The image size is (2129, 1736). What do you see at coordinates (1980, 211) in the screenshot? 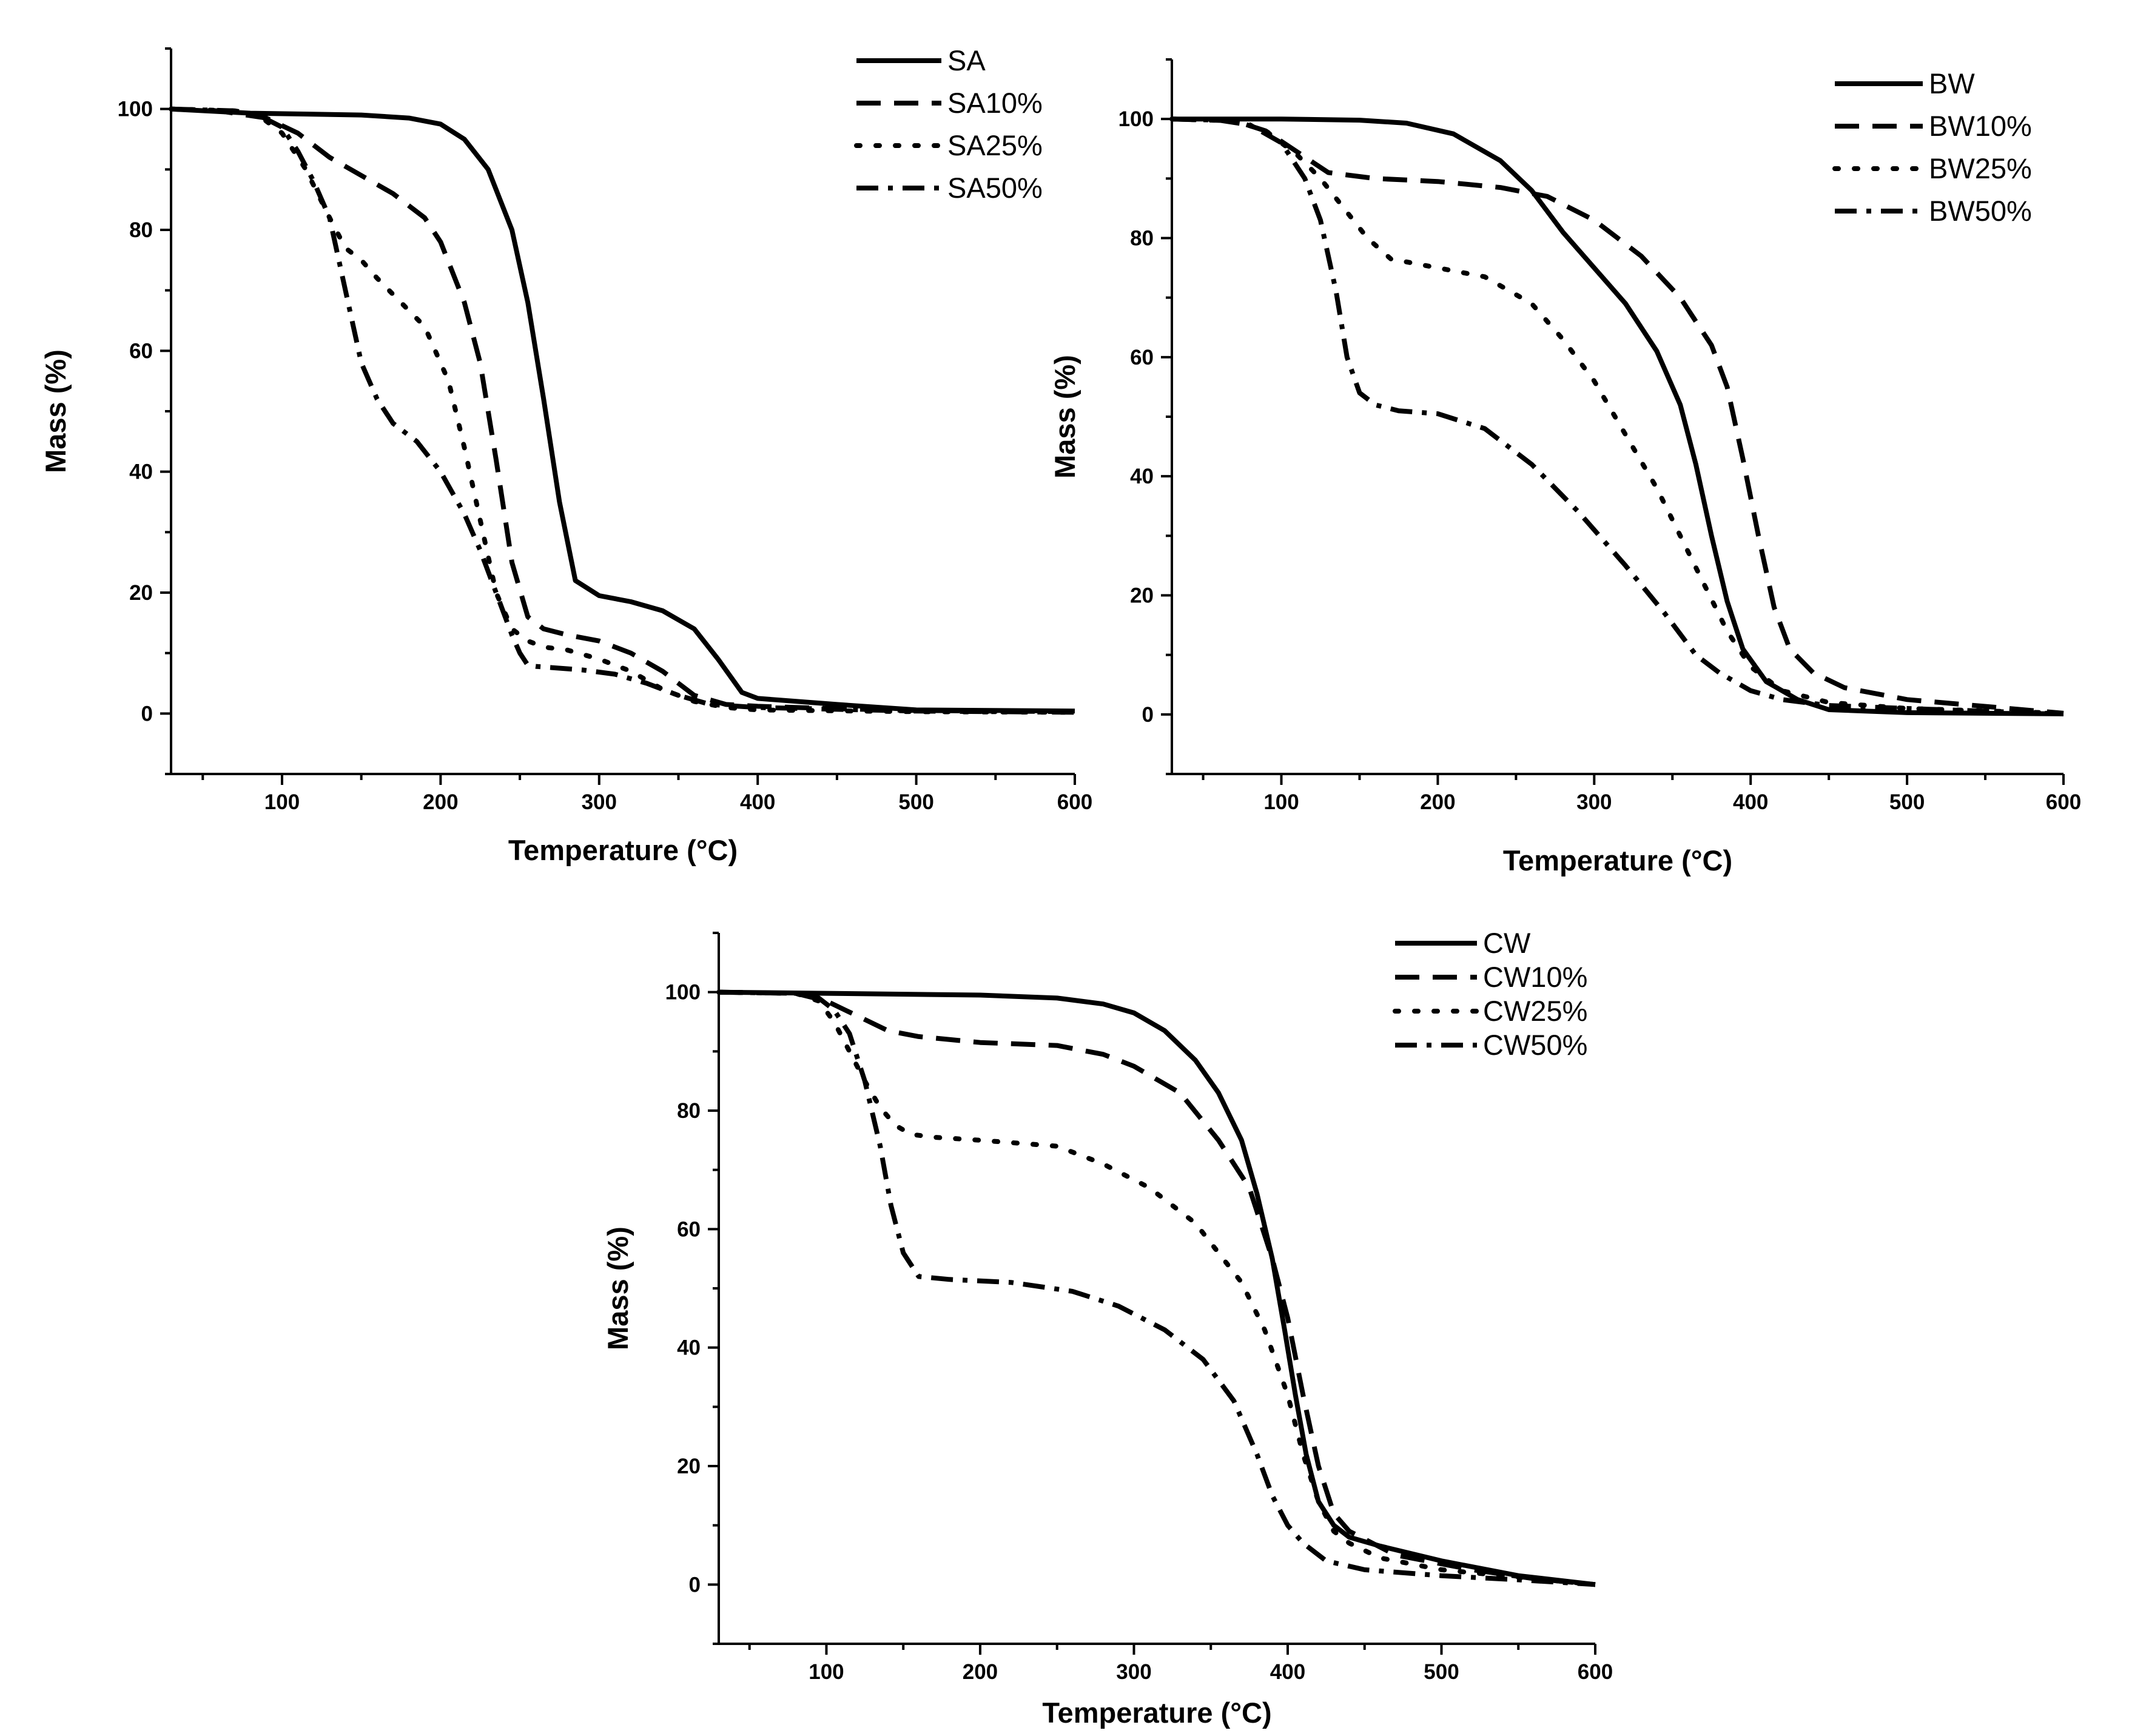
I see `legend-label: BW50%` at bounding box center [1980, 211].